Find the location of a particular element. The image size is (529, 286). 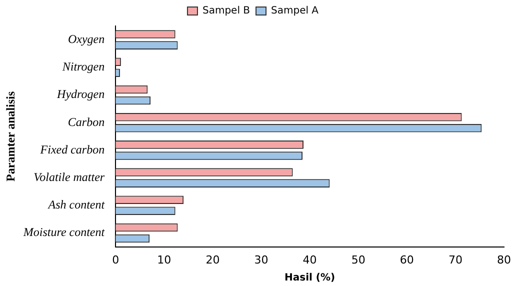

x-tick-label: 20 is located at coordinates (213, 259).